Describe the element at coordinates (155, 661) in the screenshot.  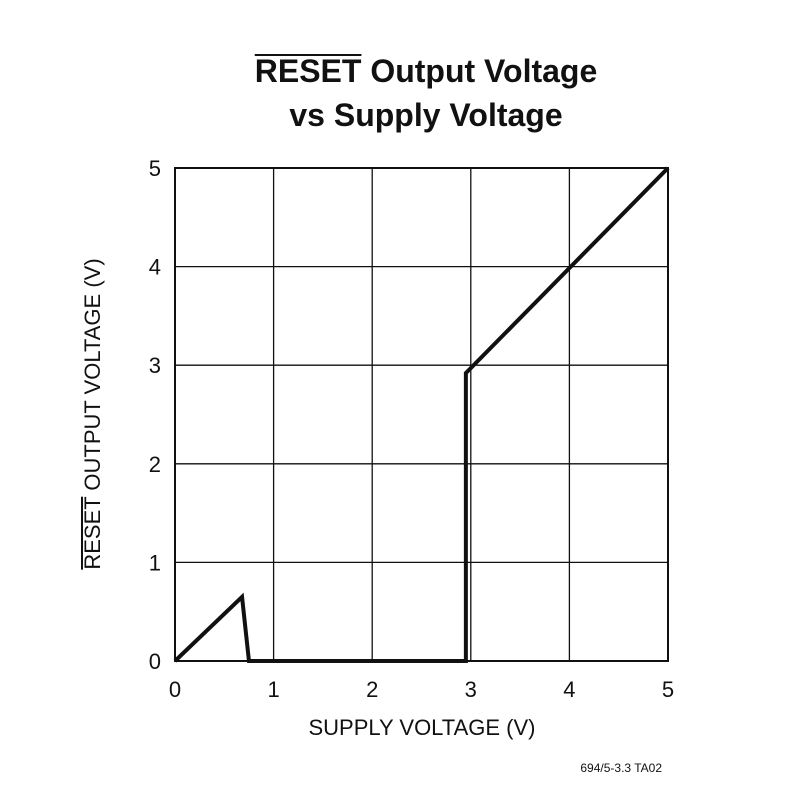
I see `y-tick-label: 0` at that location.